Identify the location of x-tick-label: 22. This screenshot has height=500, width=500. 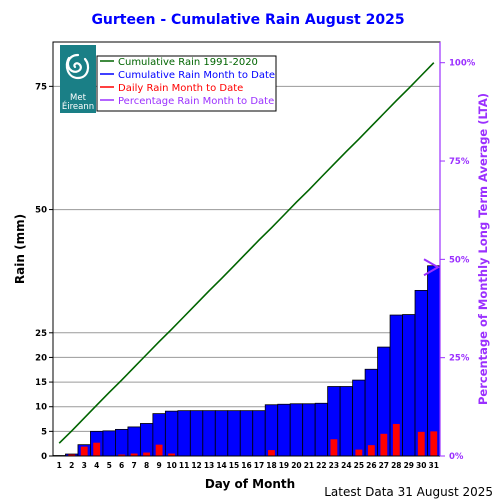
(321, 465).